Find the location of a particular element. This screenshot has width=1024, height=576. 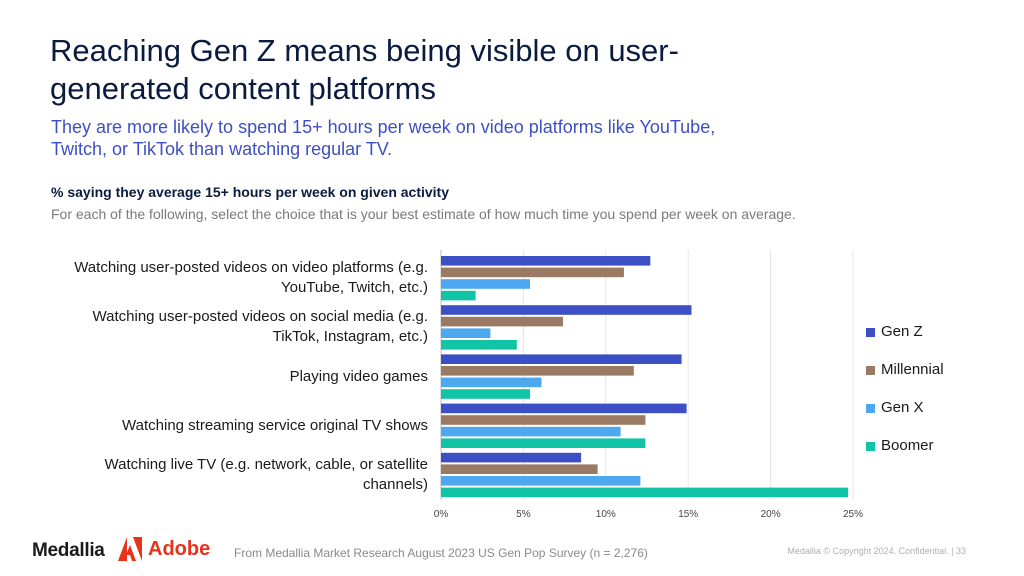

adobe-wordmark: Adobe is located at coordinates (179, 548).